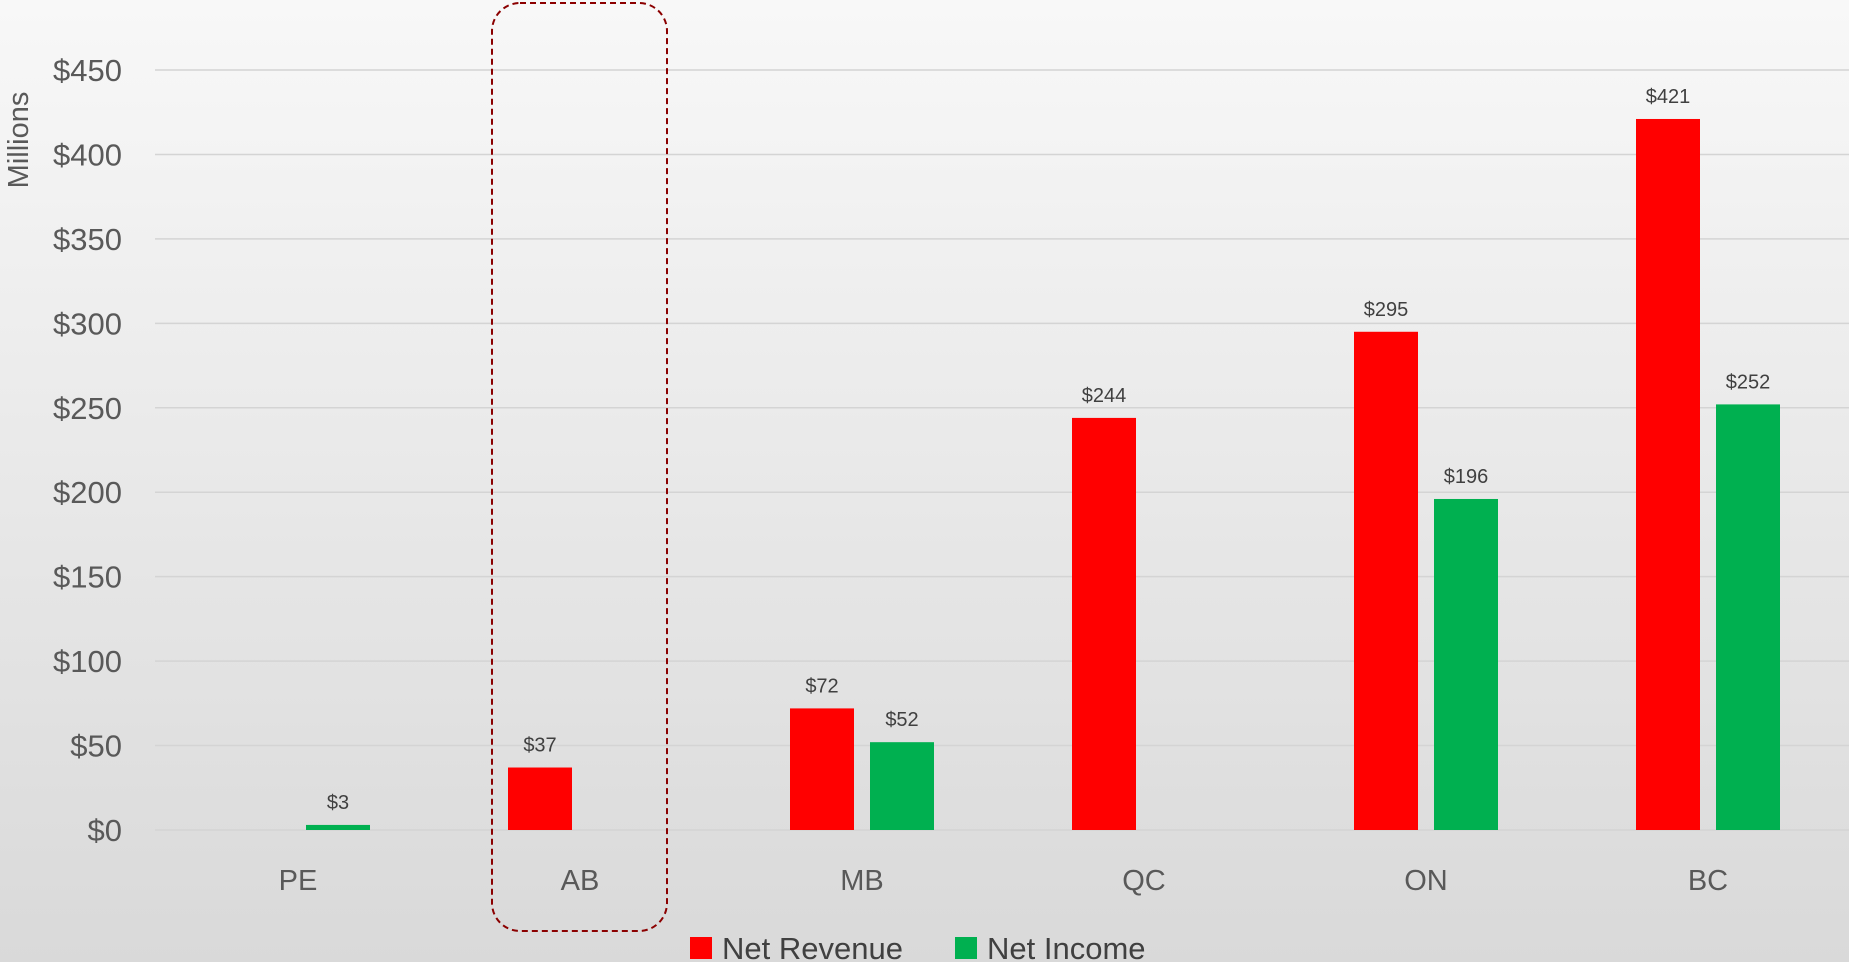 The image size is (1849, 962). Describe the element at coordinates (1748, 617) in the screenshot. I see `bar-net-income-bc` at that location.